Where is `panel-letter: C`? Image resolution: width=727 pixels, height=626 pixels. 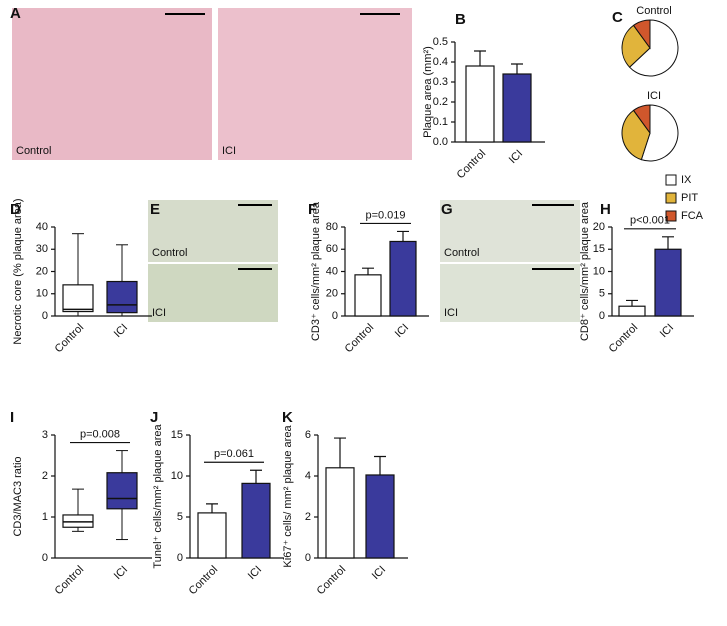
panel-letter: C is located at coordinates (617, 17).